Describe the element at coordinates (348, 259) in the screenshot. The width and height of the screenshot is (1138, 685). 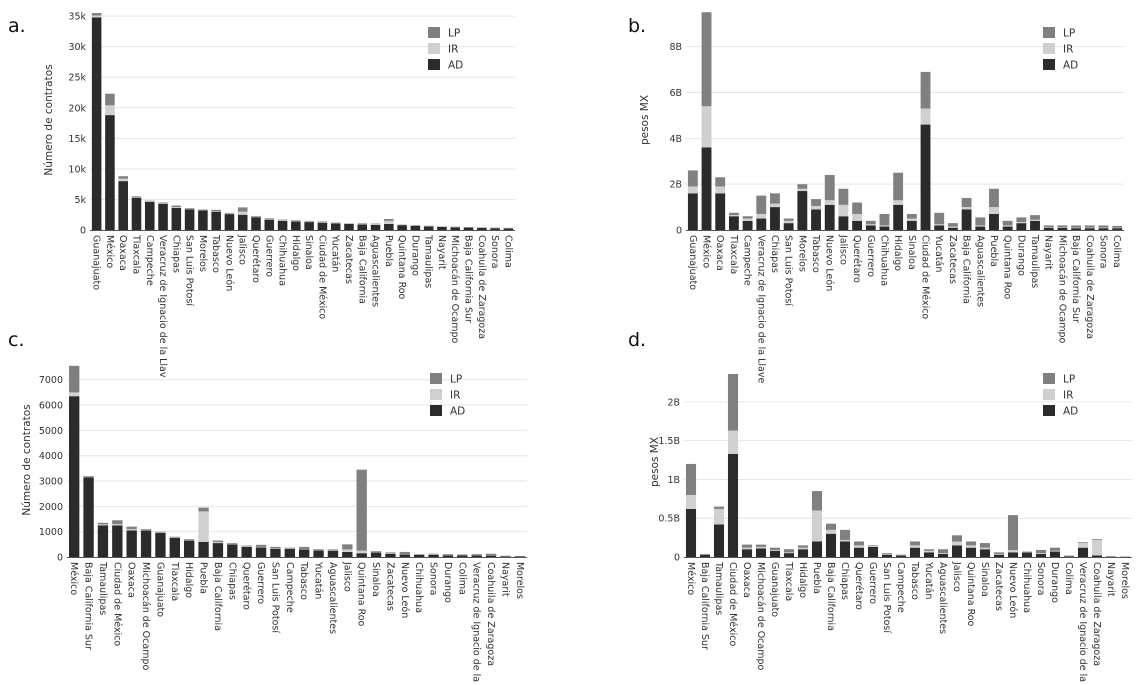
I see `x-tick-label: Zacatecas` at that location.